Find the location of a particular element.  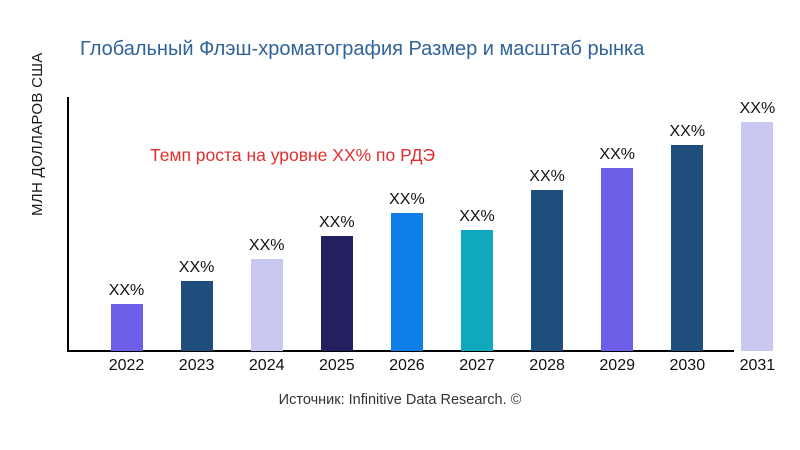

bar-2023 is located at coordinates (196, 316).